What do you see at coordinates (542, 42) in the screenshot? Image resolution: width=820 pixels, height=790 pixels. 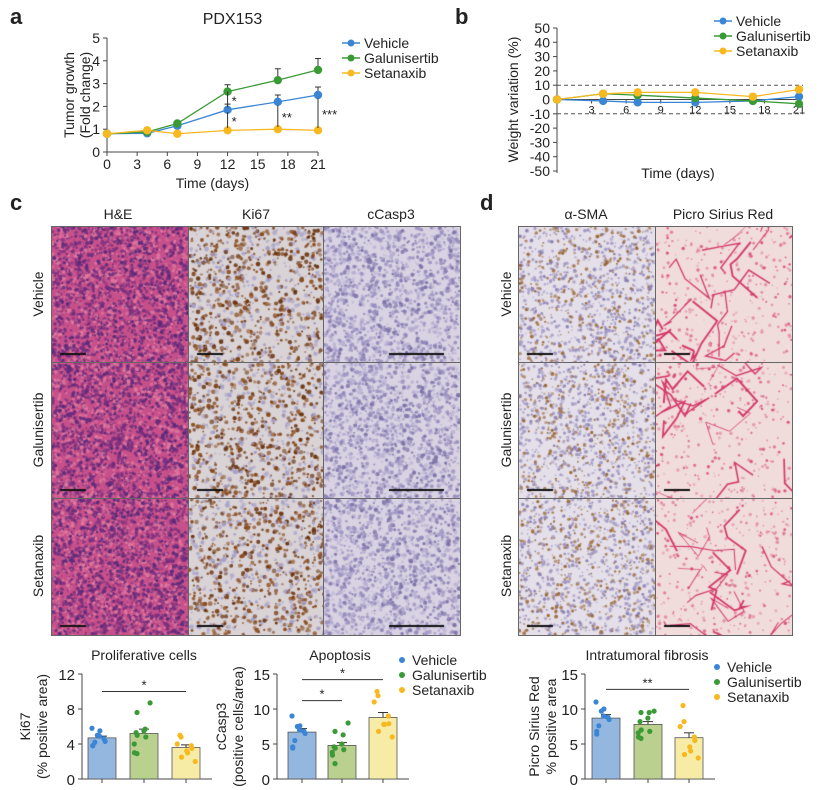 I see `y-tick-label: 40` at bounding box center [542, 42].